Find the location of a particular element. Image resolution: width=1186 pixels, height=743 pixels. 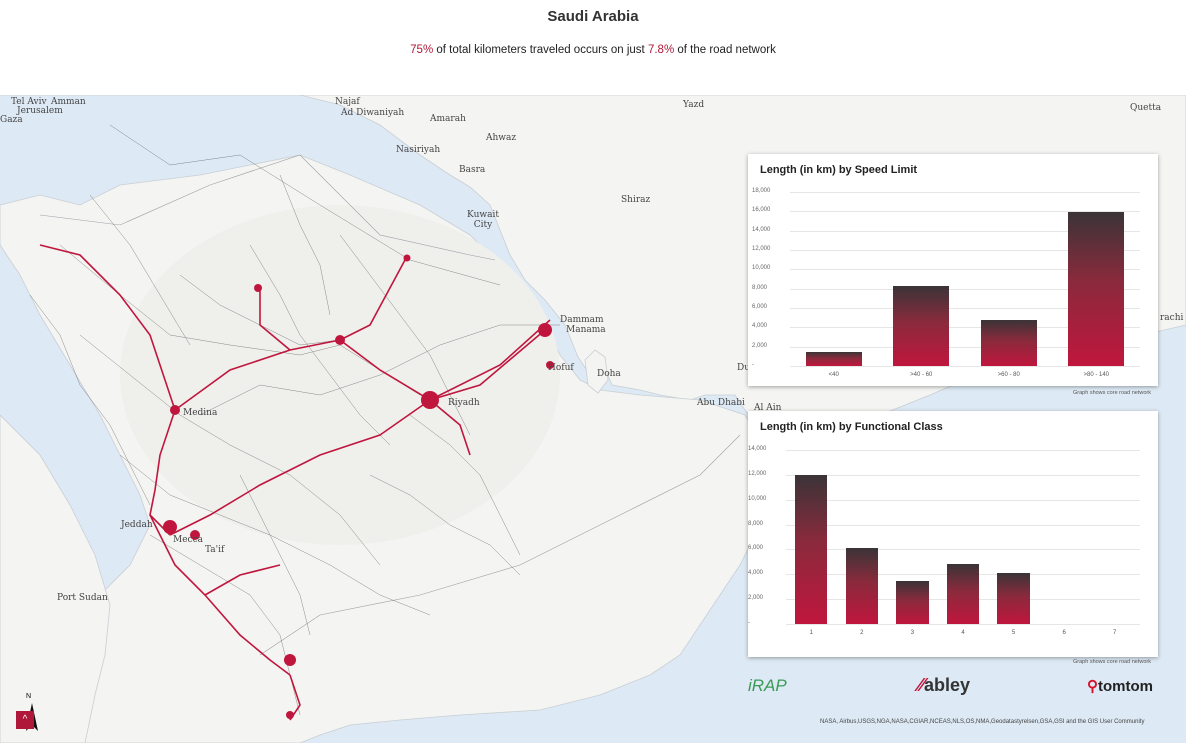

speed-limit-chart-title: Length (in km) by Speed Limit is located at coordinates (839, 170).